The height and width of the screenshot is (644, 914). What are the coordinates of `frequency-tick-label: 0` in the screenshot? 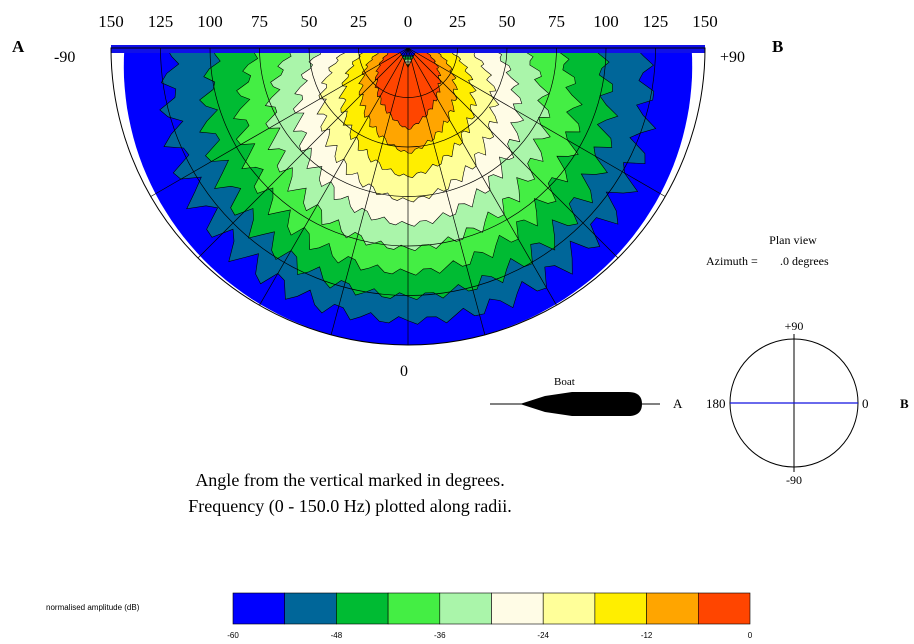 It's located at (408, 21).